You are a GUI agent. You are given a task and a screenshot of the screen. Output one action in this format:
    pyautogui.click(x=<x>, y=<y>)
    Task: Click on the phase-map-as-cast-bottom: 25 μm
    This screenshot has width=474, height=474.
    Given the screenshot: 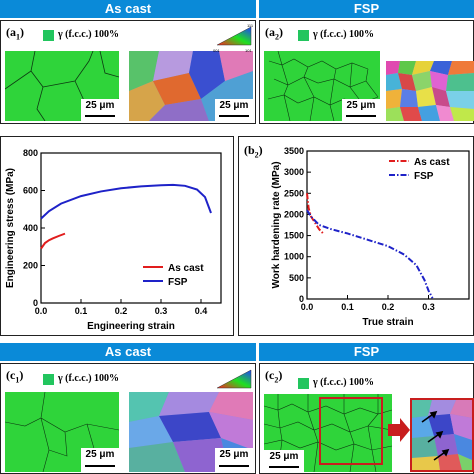 What is the action you would take?
    pyautogui.click(x=62, y=432)
    